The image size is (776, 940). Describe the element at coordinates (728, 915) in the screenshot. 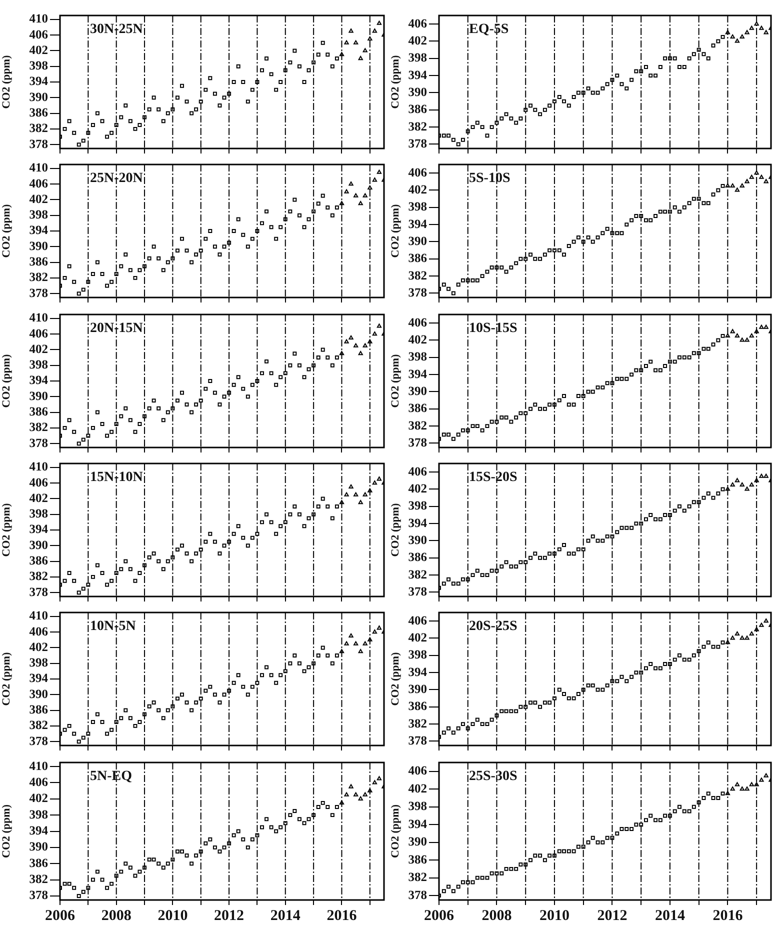

I see `x-tick-label: 2016` at that location.